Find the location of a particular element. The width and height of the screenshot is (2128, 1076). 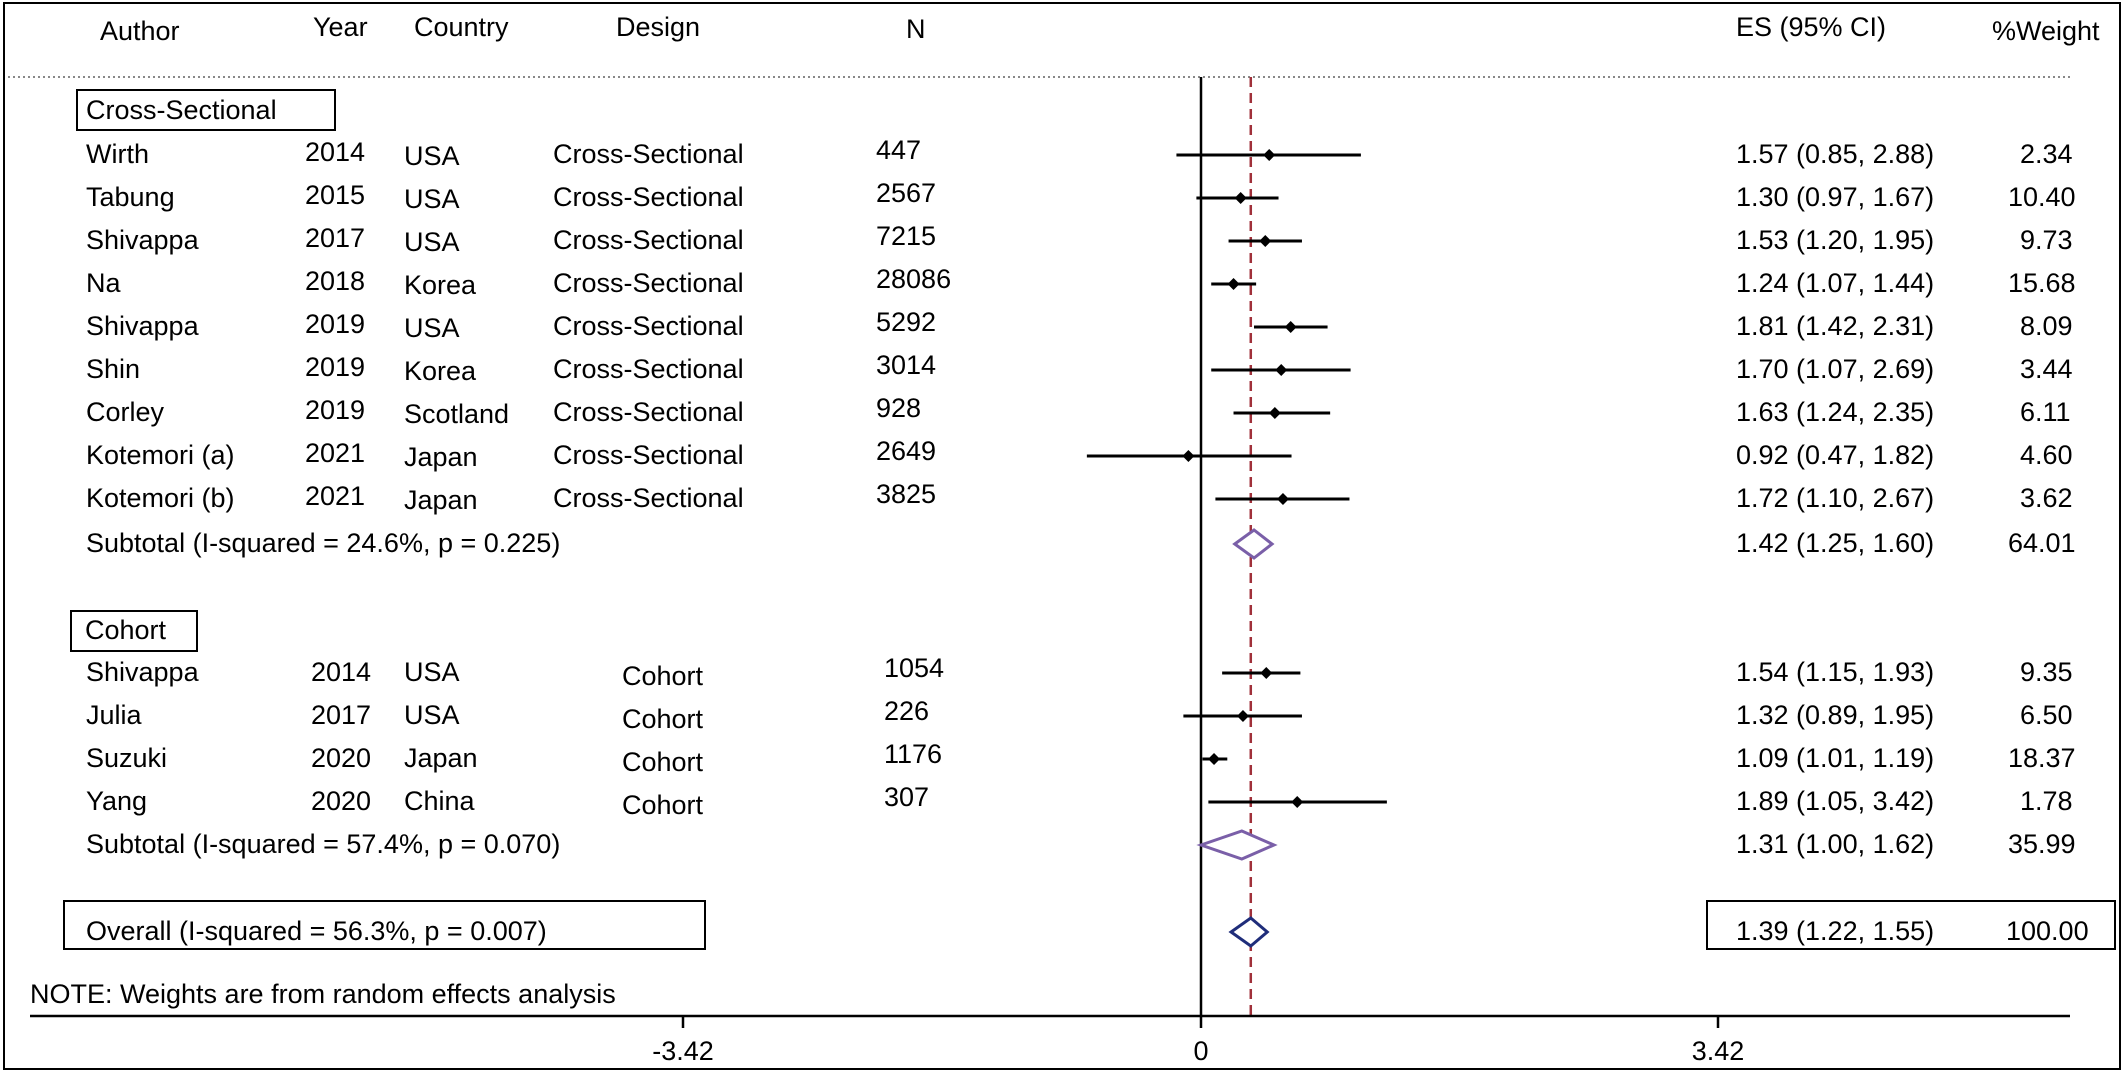

x-tick-label: 3.42 is located at coordinates (1718, 1051).